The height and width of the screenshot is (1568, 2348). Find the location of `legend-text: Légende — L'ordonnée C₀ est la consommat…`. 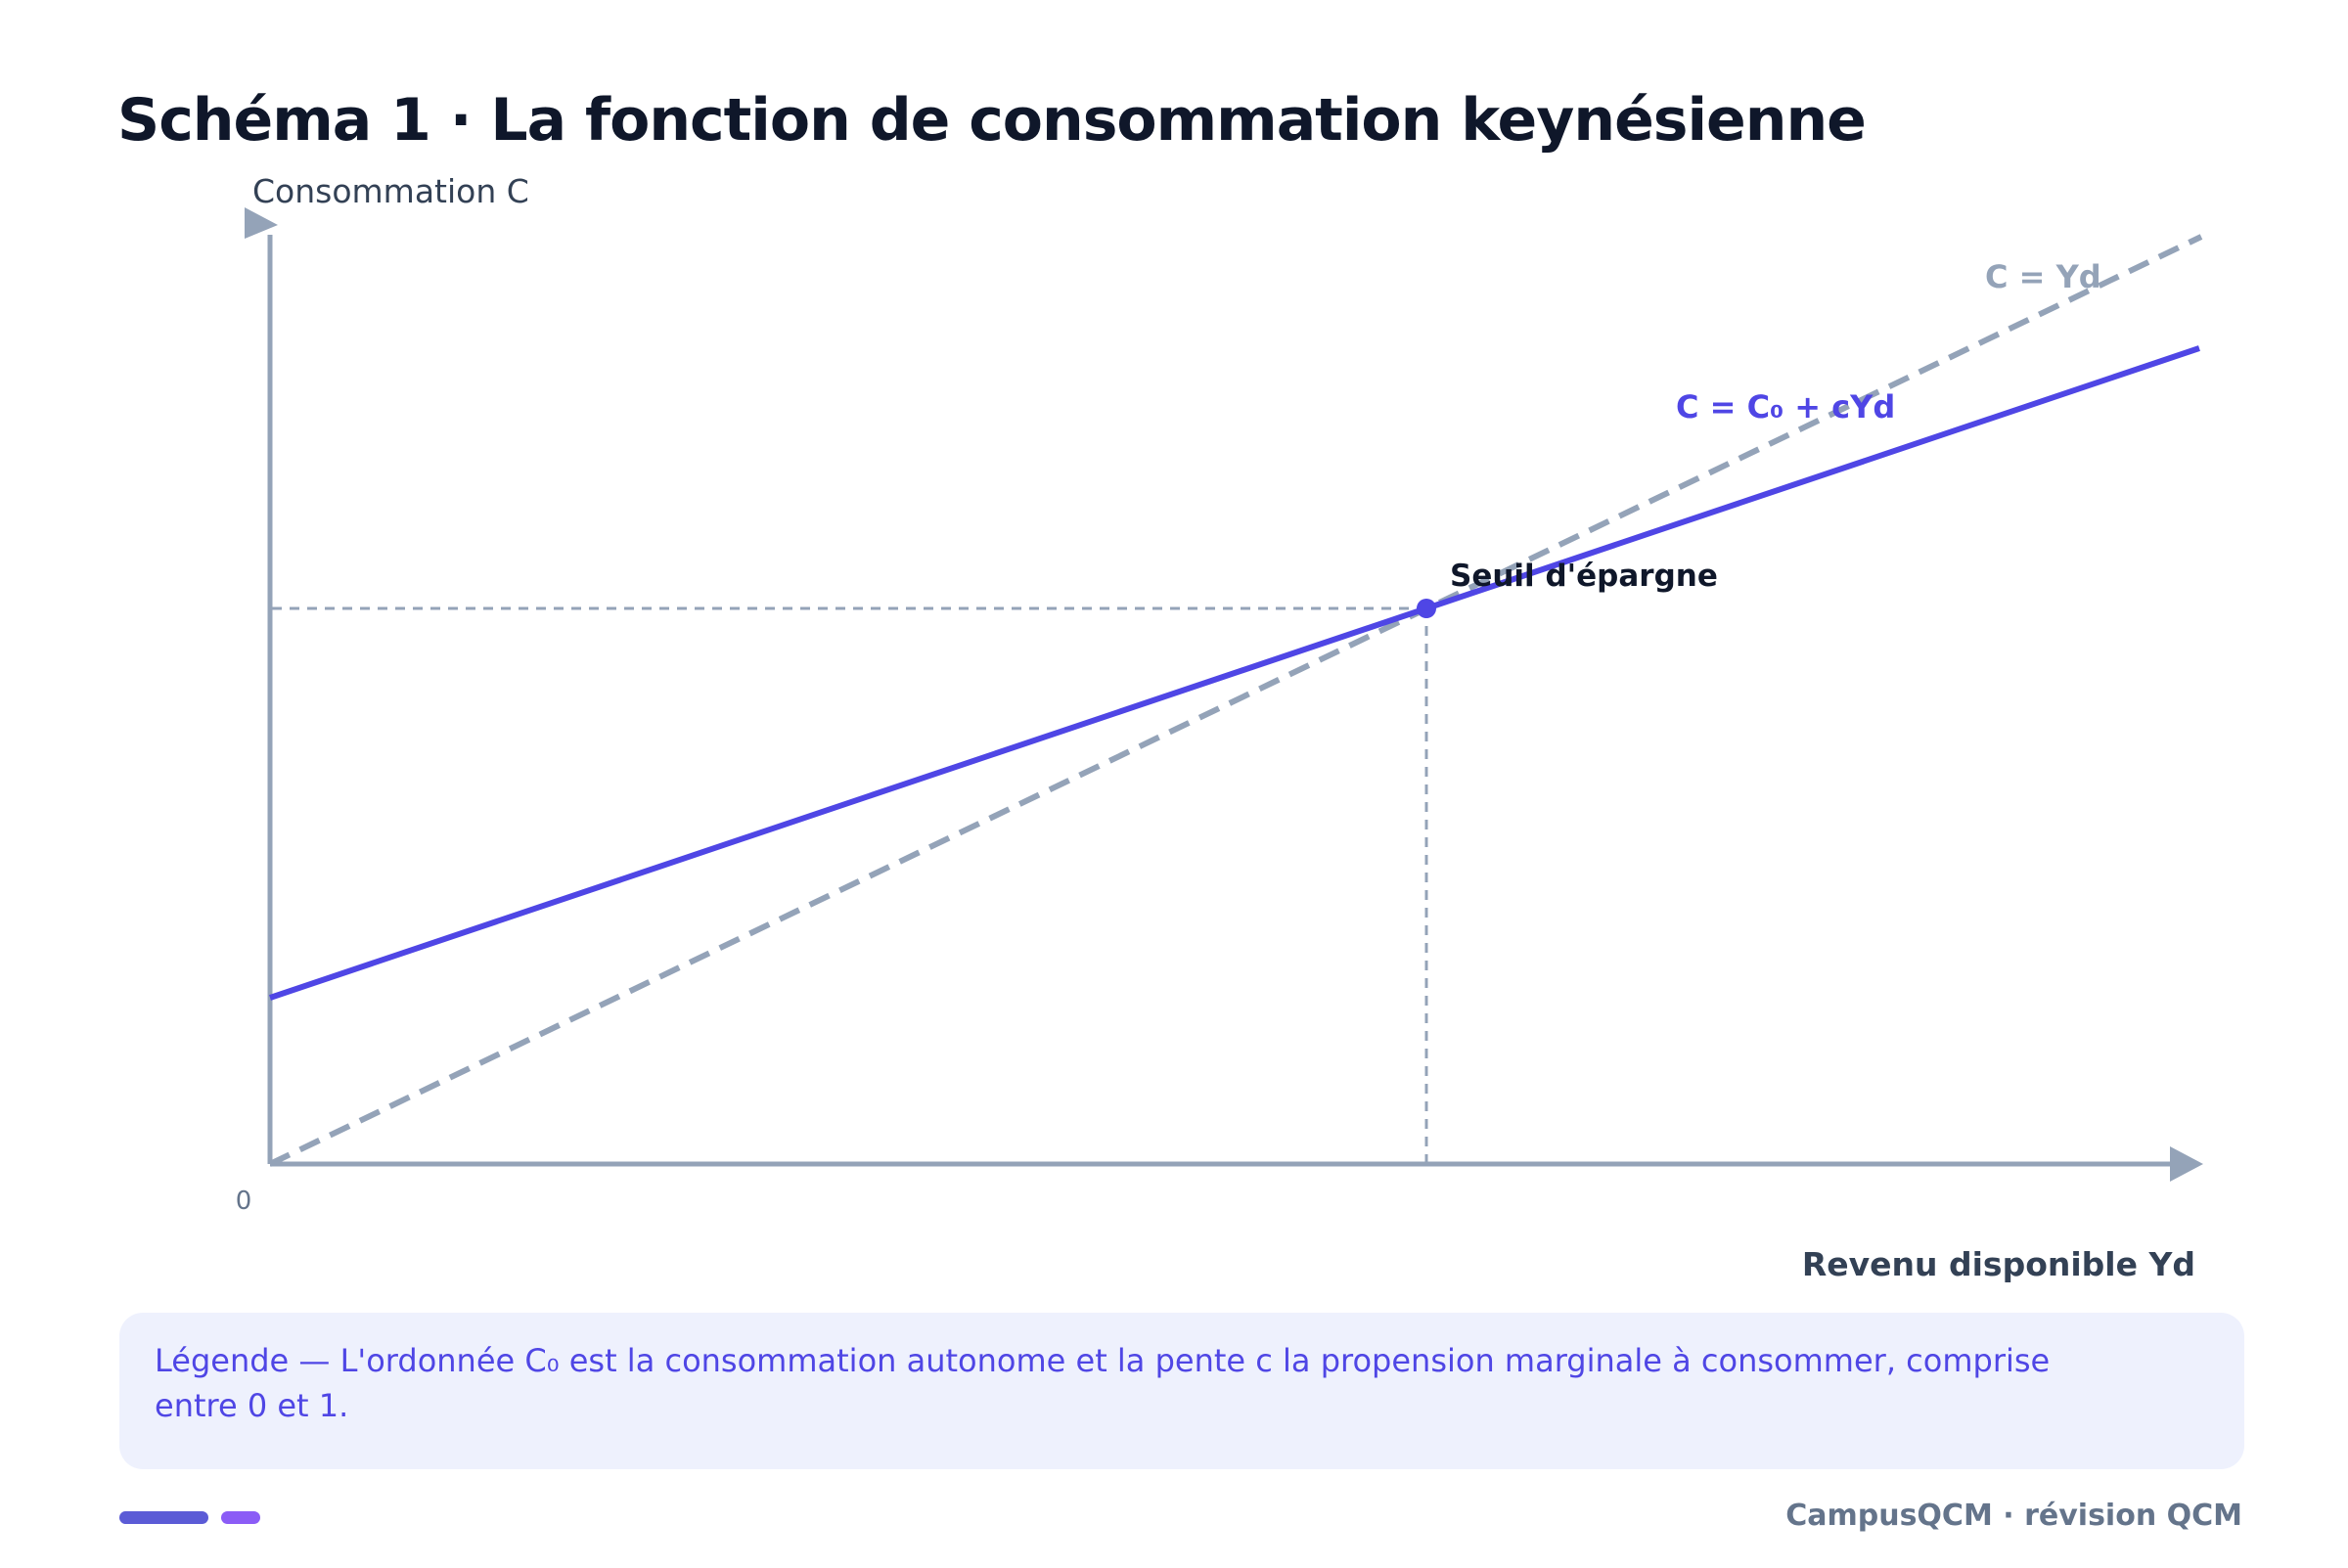

legend-text: Légende — L'ordonnée C₀ est la consommat… is located at coordinates (1103, 1383).